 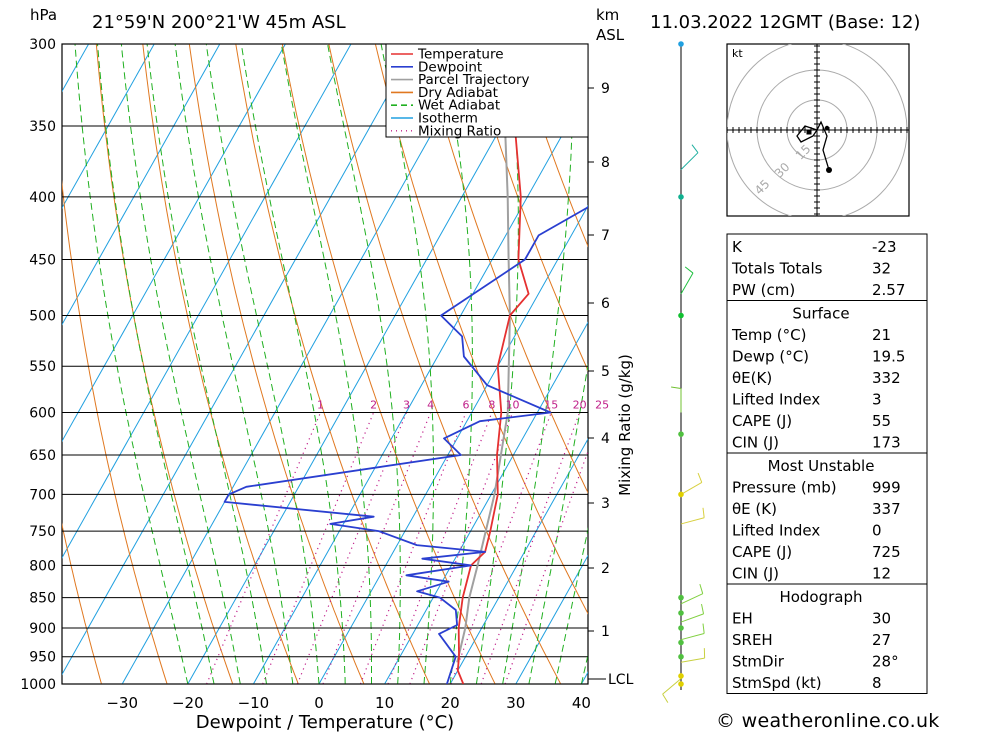 What do you see at coordinates (888, 357) in the screenshot?
I see `index-row-value: 19.5` at bounding box center [888, 357].